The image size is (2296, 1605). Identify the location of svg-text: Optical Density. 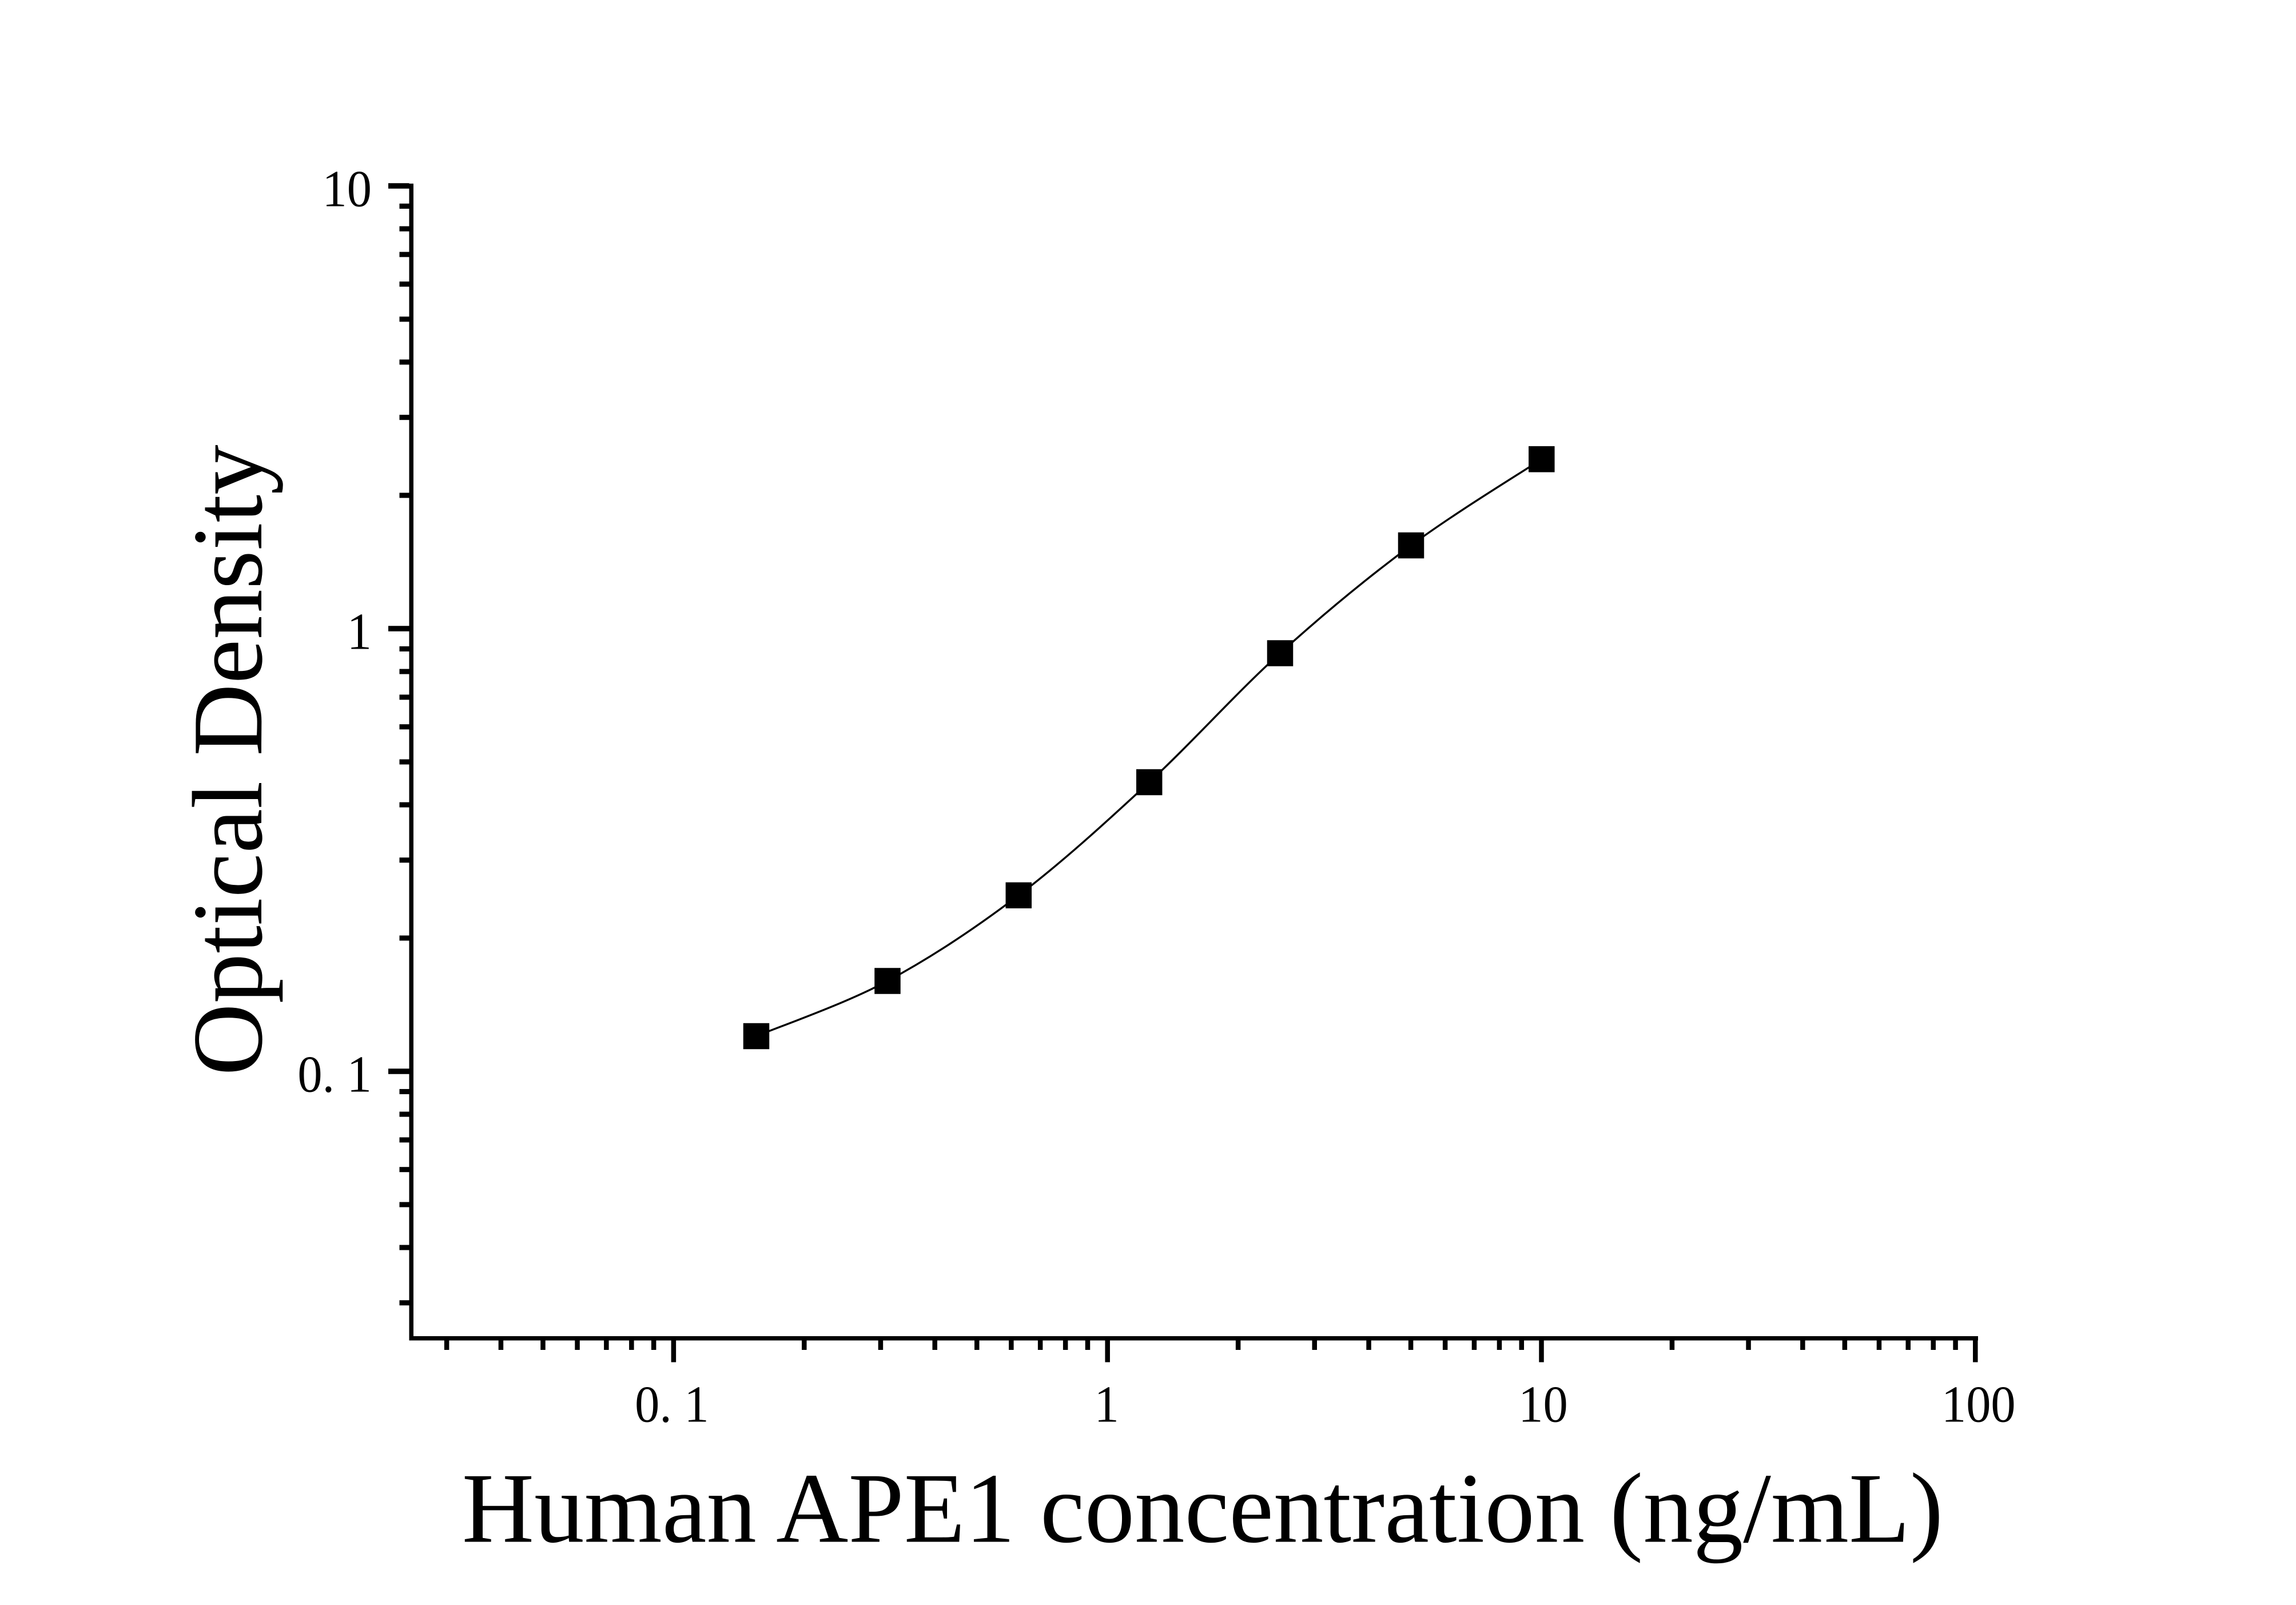
(227, 759).